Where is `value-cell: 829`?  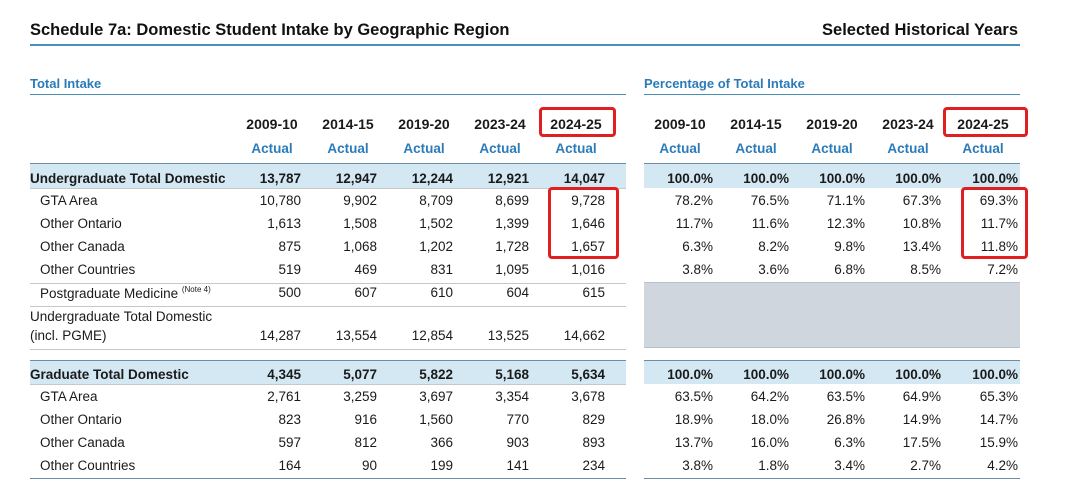 value-cell: 829 is located at coordinates (593, 419).